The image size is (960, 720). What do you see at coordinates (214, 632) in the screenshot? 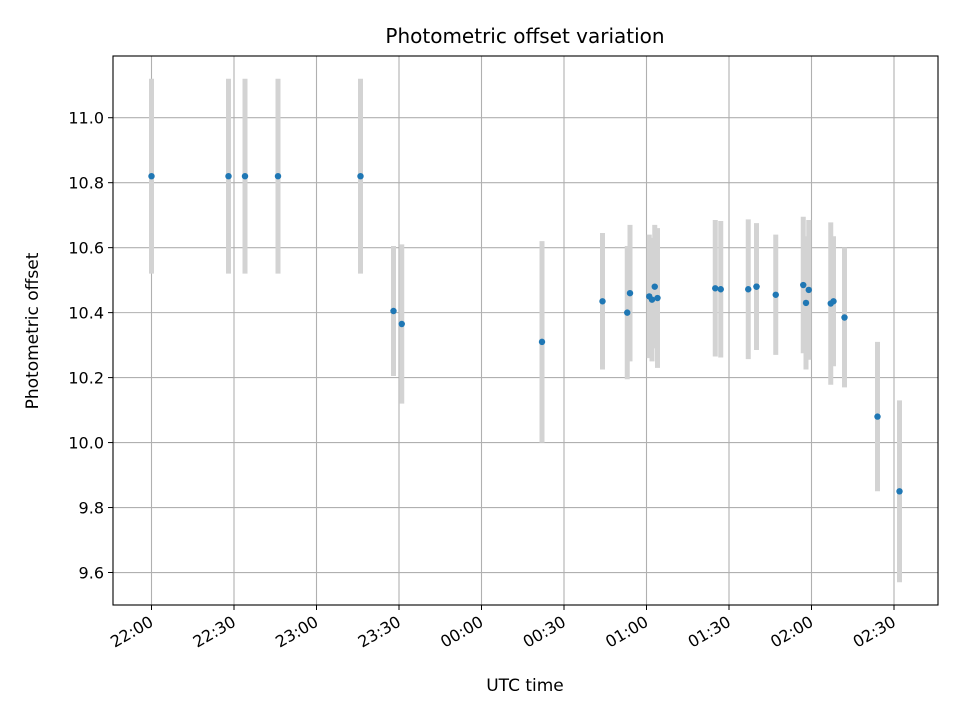
I see `x-tick-label: 22:30` at bounding box center [214, 632].